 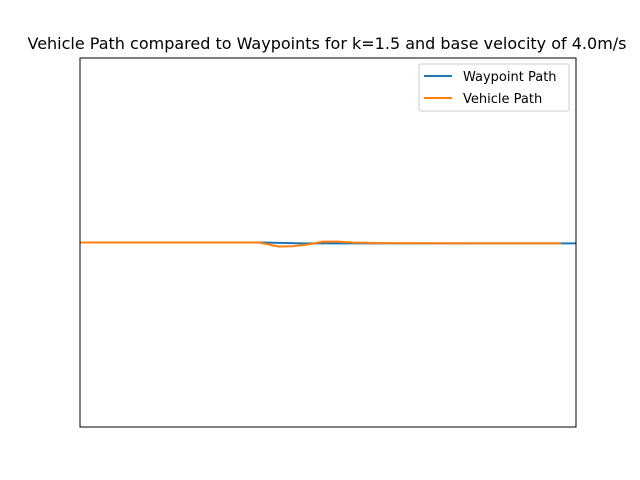 What do you see at coordinates (510, 77) in the screenshot?
I see `legend-label-waypoint-path: Waypoint Path` at bounding box center [510, 77].